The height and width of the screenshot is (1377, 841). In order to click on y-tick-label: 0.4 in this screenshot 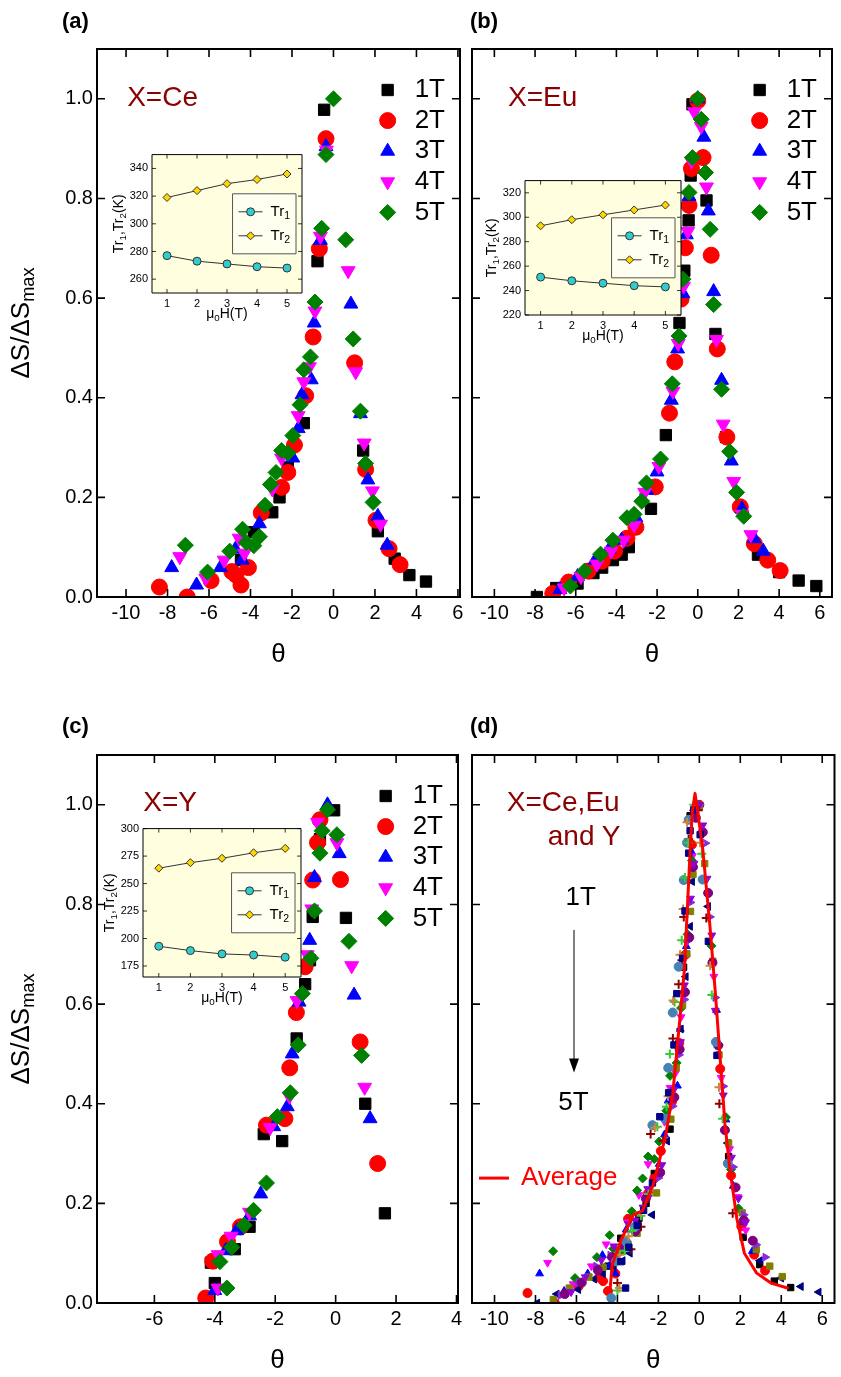, I will do `click(79, 1102)`.